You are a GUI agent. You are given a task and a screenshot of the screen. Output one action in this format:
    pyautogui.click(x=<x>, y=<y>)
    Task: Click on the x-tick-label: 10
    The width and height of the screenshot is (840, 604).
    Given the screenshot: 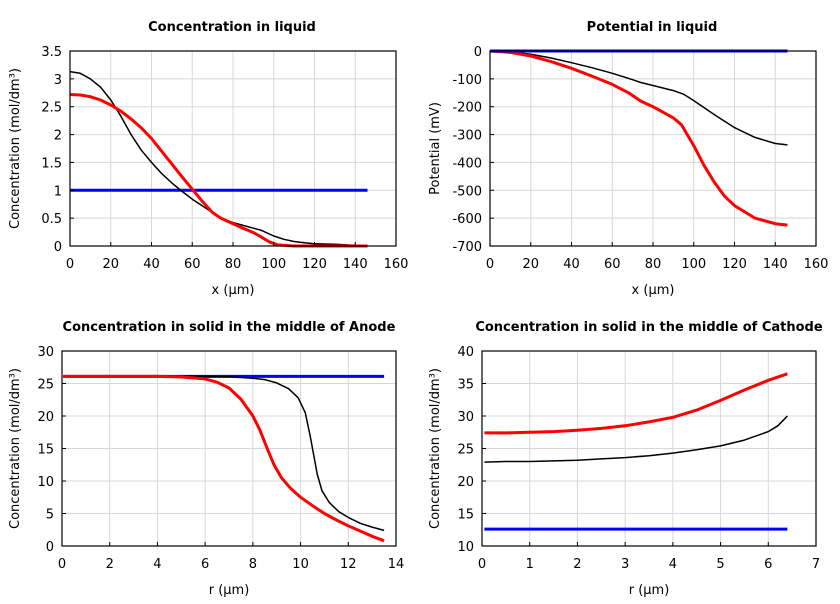 What is the action you would take?
    pyautogui.click(x=300, y=564)
    